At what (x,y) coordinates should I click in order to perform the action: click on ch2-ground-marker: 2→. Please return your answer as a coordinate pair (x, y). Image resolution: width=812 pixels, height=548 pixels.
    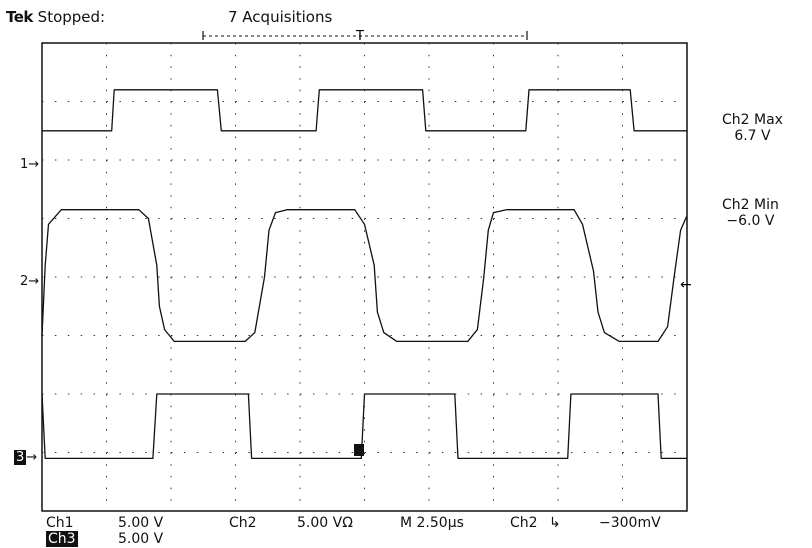
    Looking at the image, I should click on (30, 281).